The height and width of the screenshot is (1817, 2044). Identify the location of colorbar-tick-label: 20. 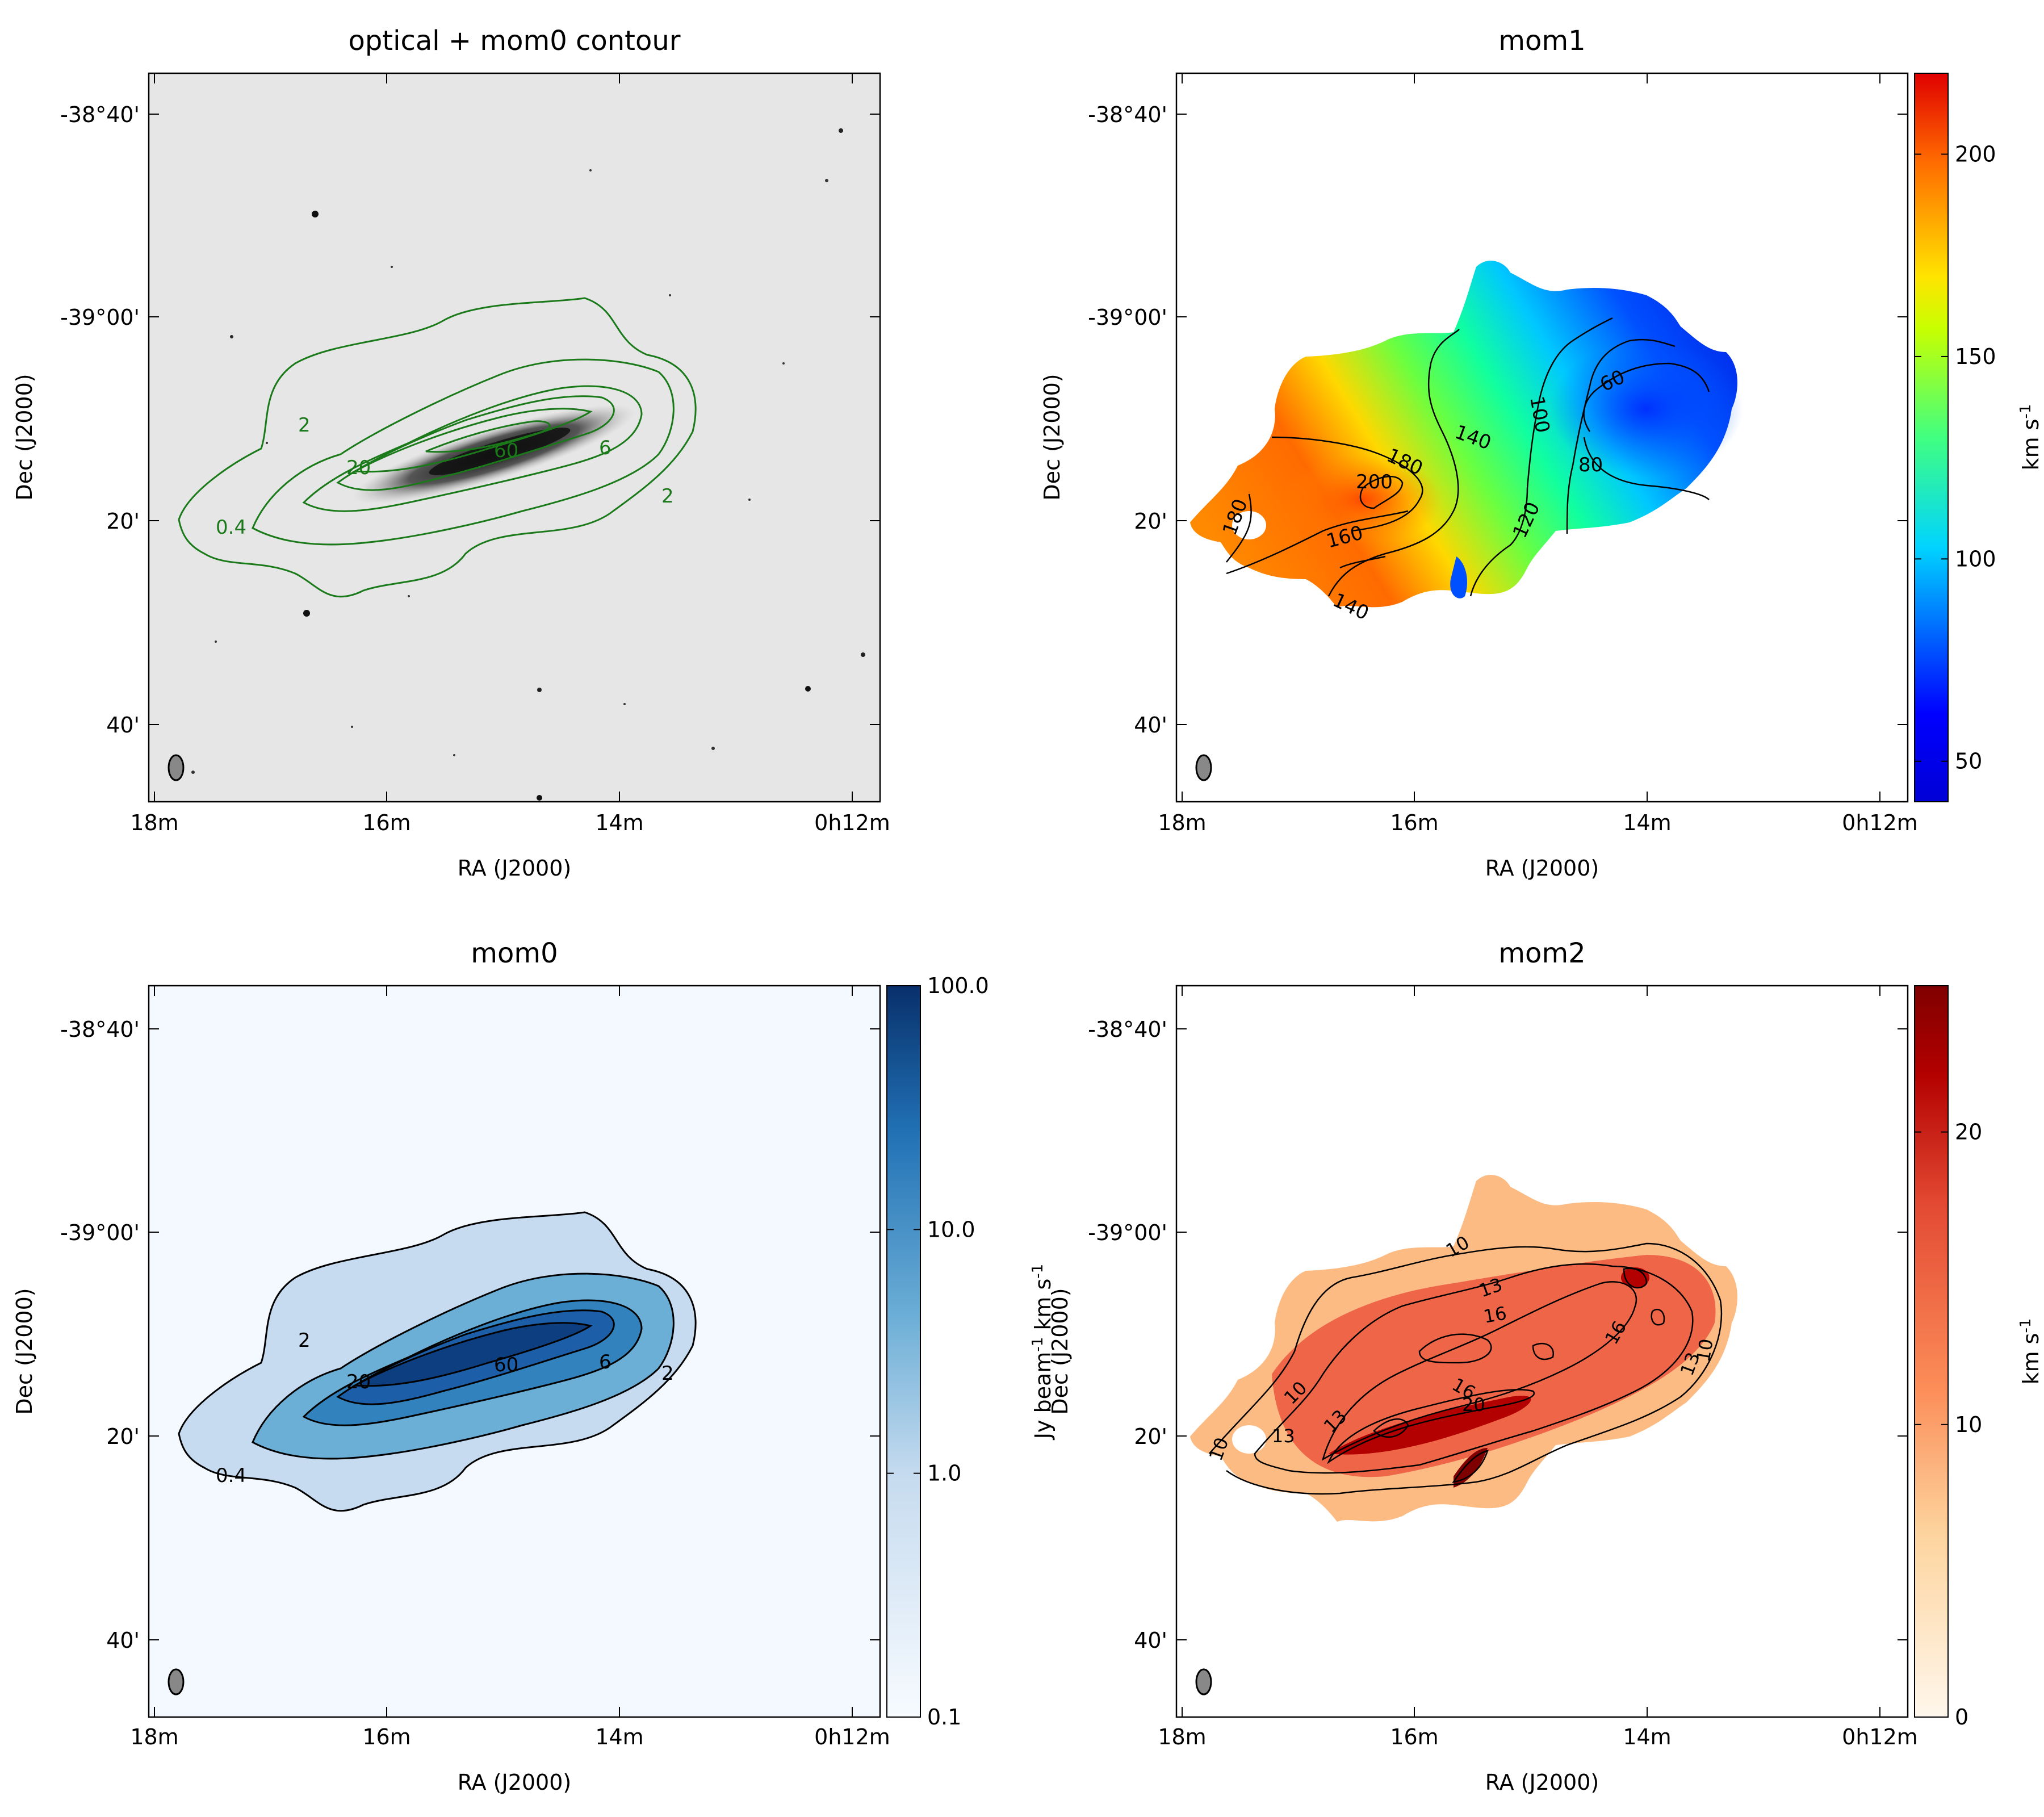
(1968, 1133).